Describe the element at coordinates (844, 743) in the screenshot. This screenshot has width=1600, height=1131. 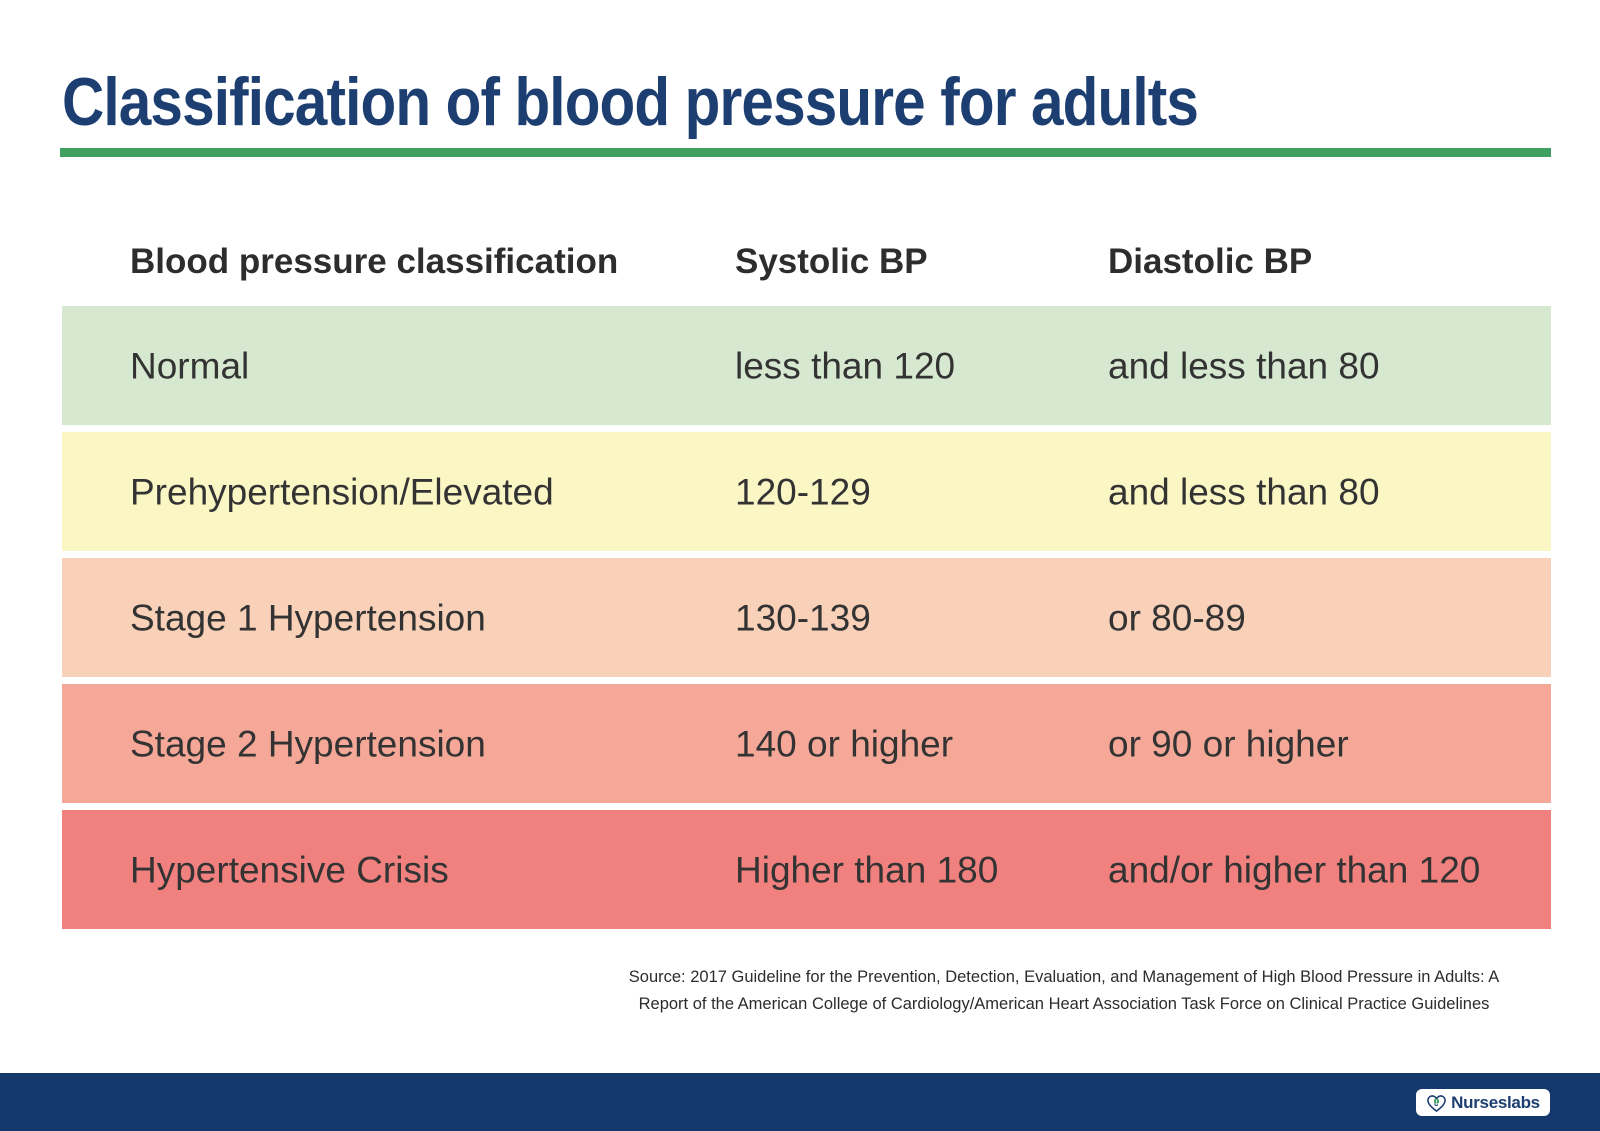
I see `cell-systolic: 140 or higher` at that location.